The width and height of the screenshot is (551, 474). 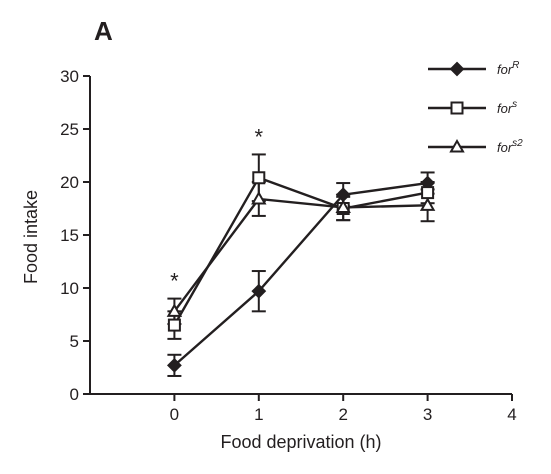 I want to click on y-tick-label: 20, so click(x=69, y=182).